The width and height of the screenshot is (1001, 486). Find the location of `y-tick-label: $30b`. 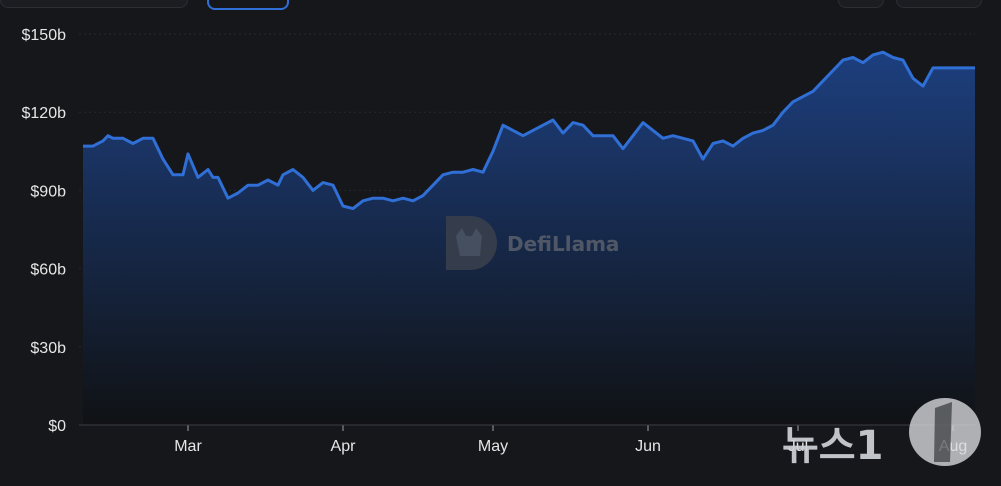

y-tick-label: $30b is located at coordinates (48, 348).